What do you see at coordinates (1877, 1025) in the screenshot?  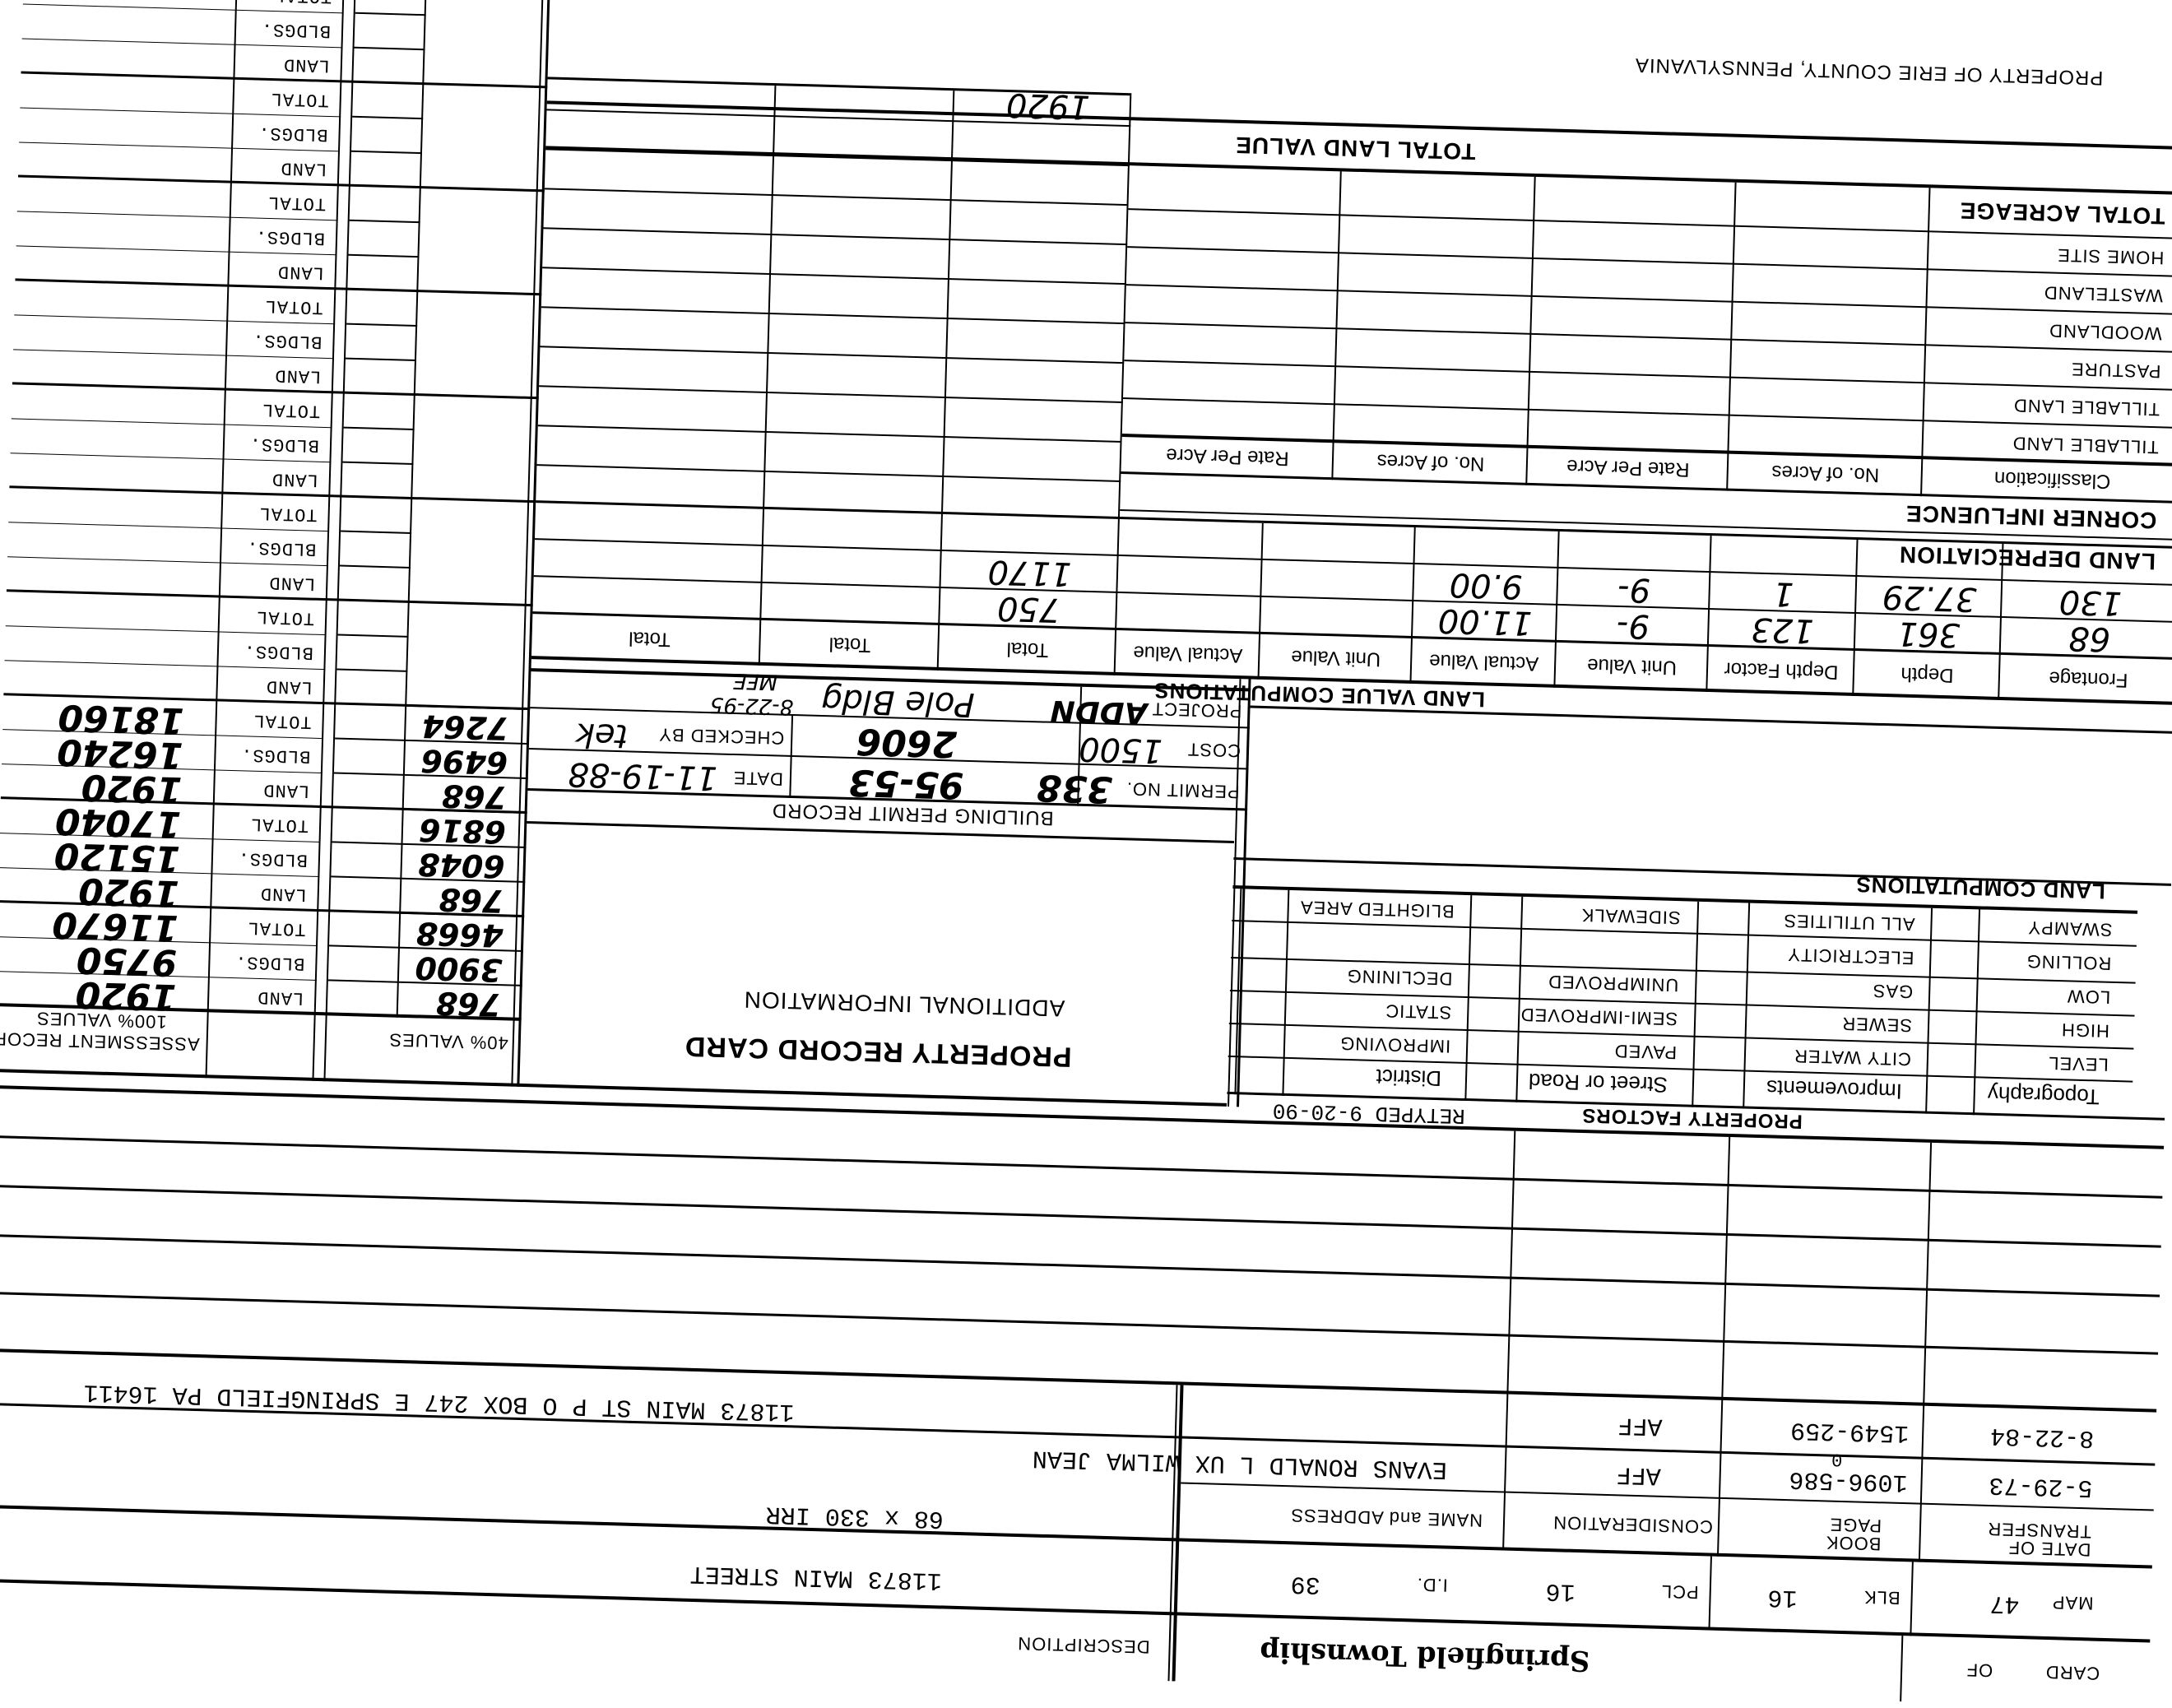 I see `factor-option: SEWER` at bounding box center [1877, 1025].